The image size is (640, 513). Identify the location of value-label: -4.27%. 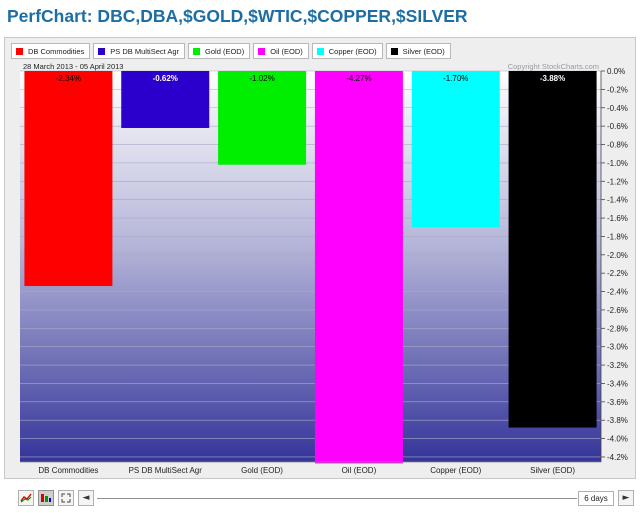
(358, 78).